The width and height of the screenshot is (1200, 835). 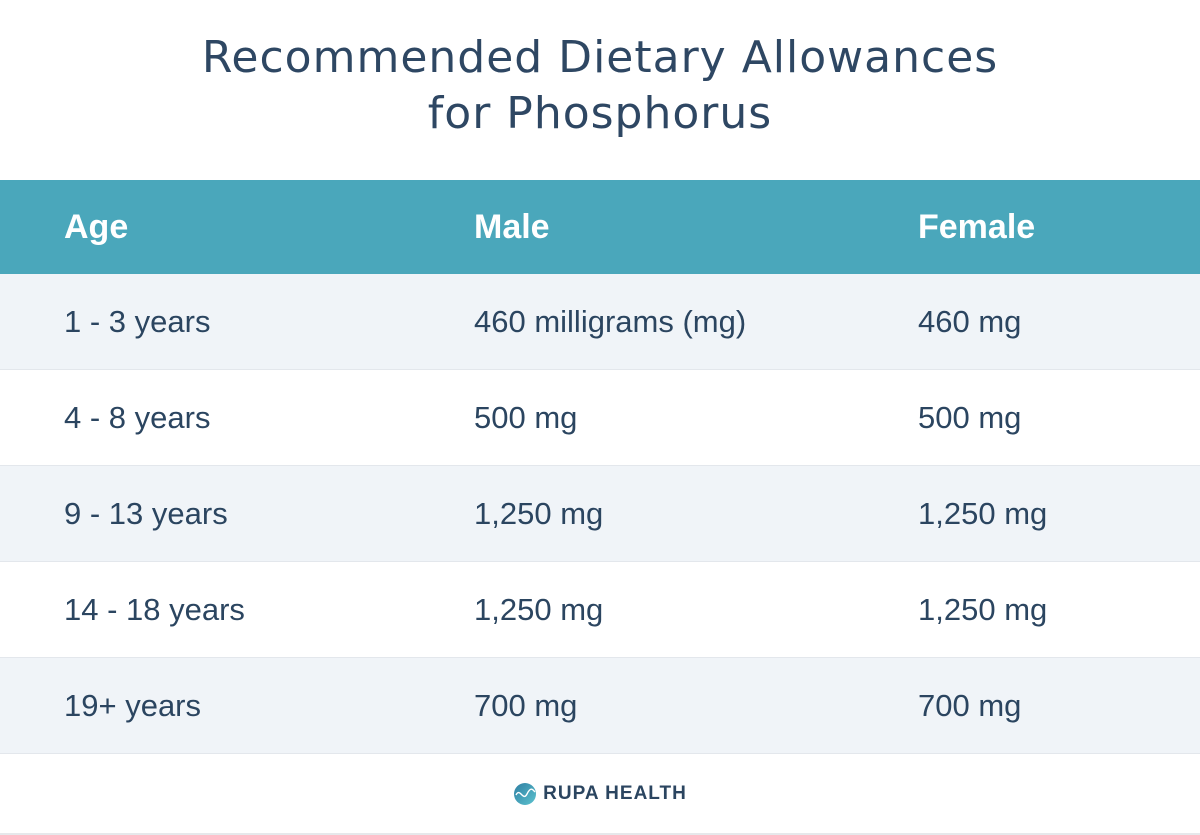 What do you see at coordinates (600, 227) in the screenshot?
I see `table-header-row: Age Male Female` at bounding box center [600, 227].